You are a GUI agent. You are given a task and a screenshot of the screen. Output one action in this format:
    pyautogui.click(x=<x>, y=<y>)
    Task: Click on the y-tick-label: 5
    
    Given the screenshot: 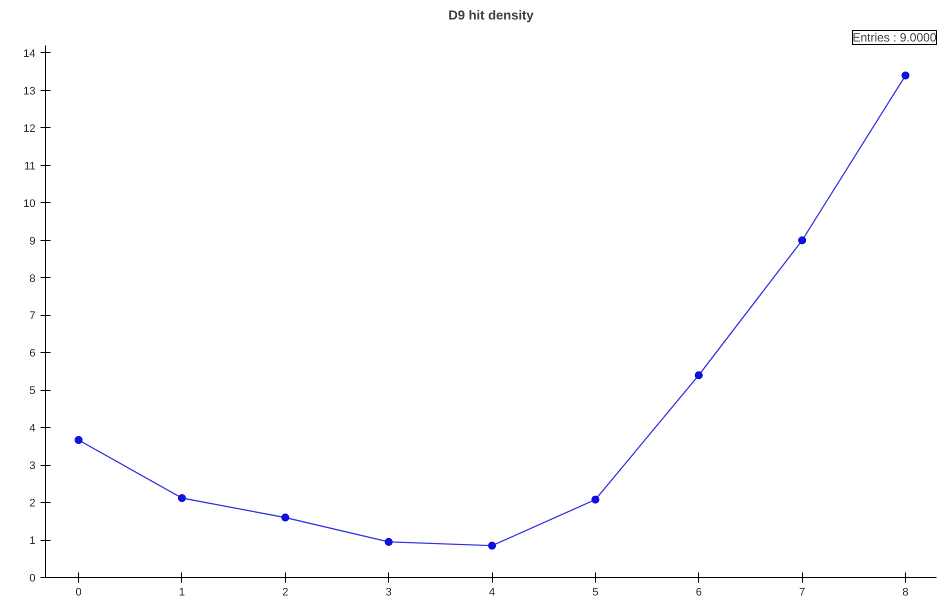 What is the action you would take?
    pyautogui.click(x=32, y=391)
    